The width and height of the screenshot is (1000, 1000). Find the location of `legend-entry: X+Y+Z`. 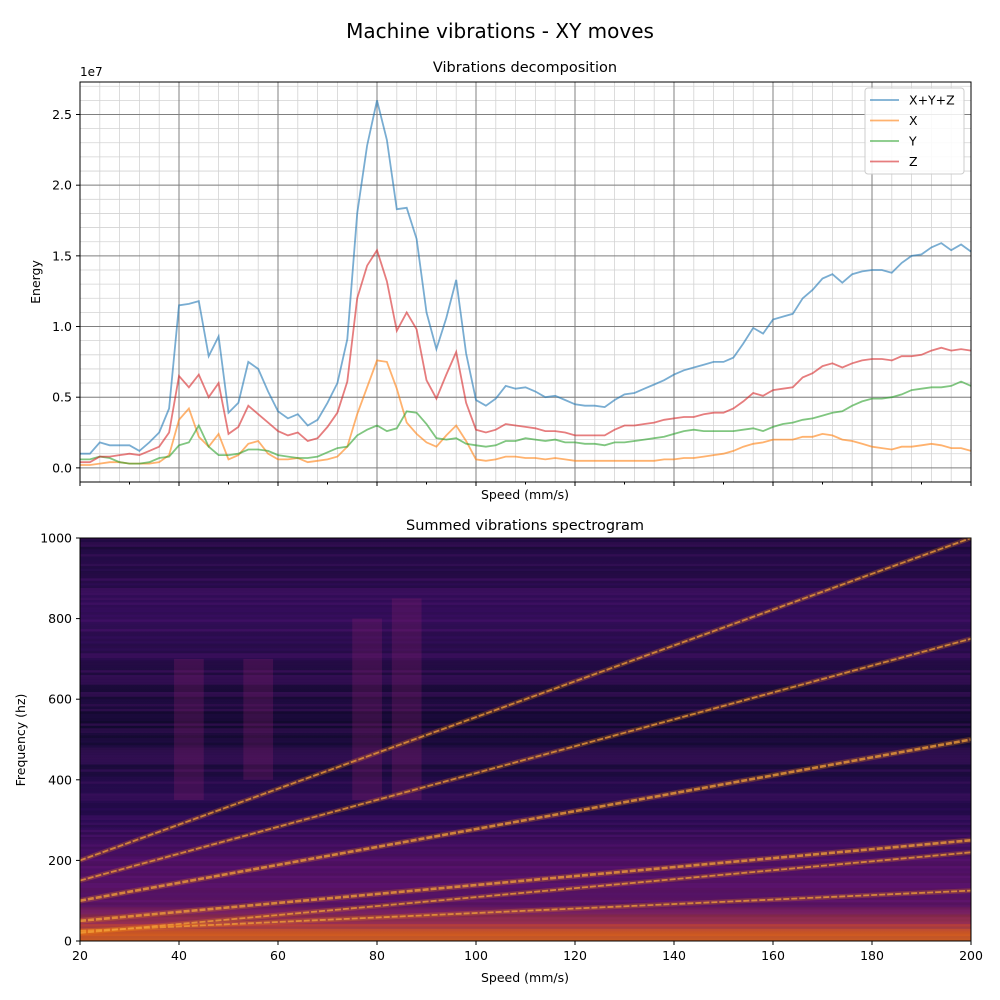

legend-entry: X+Y+Z is located at coordinates (932, 100).